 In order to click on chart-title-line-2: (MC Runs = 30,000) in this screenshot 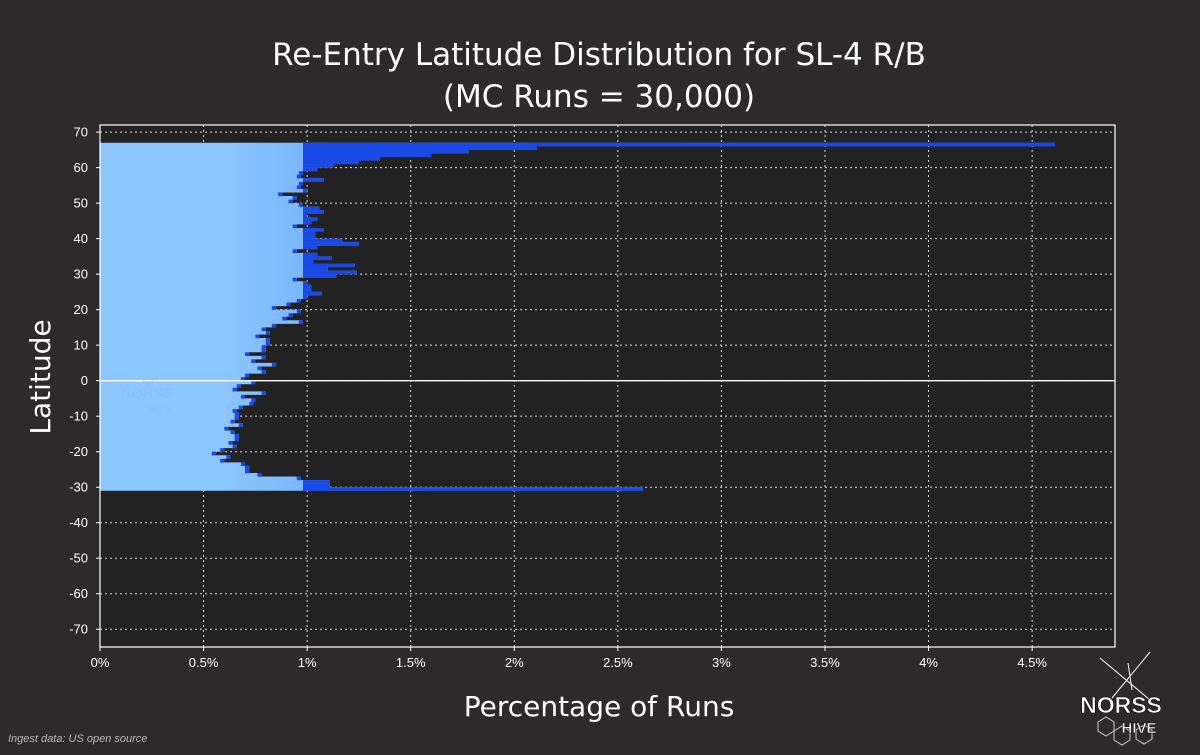, I will do `click(599, 97)`.